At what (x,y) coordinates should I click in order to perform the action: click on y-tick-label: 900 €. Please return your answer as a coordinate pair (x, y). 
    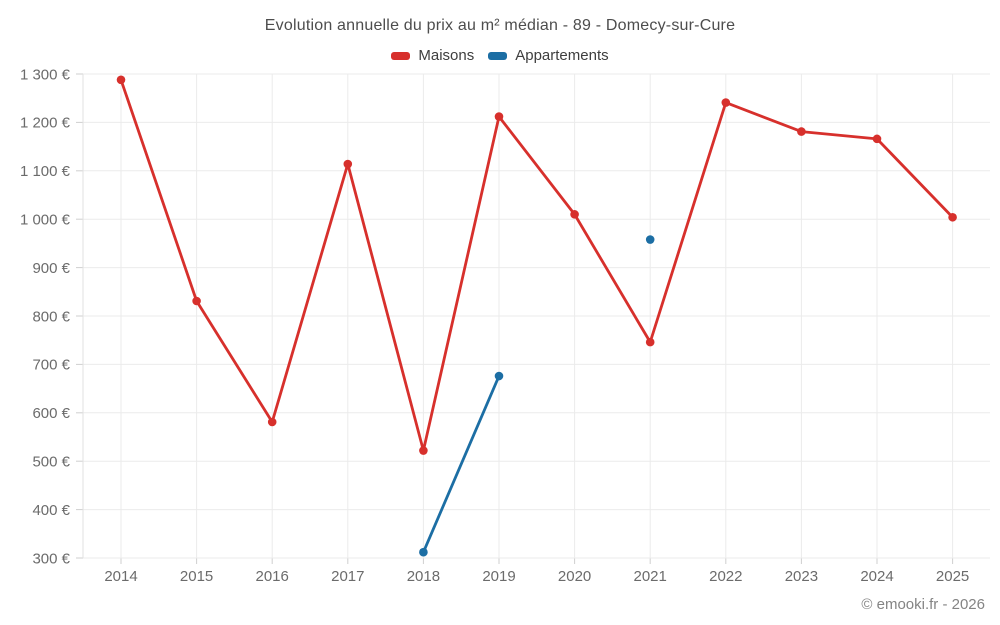
    Looking at the image, I should click on (51, 268).